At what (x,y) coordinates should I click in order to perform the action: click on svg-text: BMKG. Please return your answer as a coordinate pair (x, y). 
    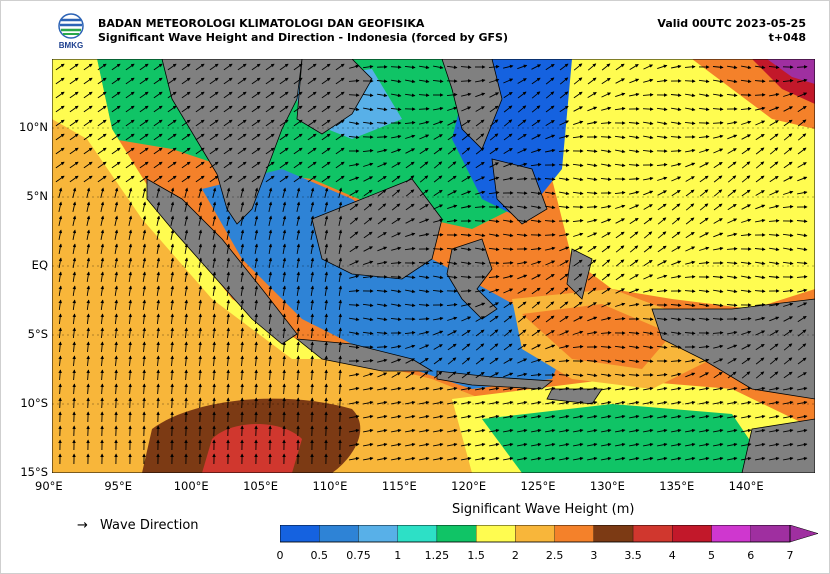
    Looking at the image, I should click on (71, 45).